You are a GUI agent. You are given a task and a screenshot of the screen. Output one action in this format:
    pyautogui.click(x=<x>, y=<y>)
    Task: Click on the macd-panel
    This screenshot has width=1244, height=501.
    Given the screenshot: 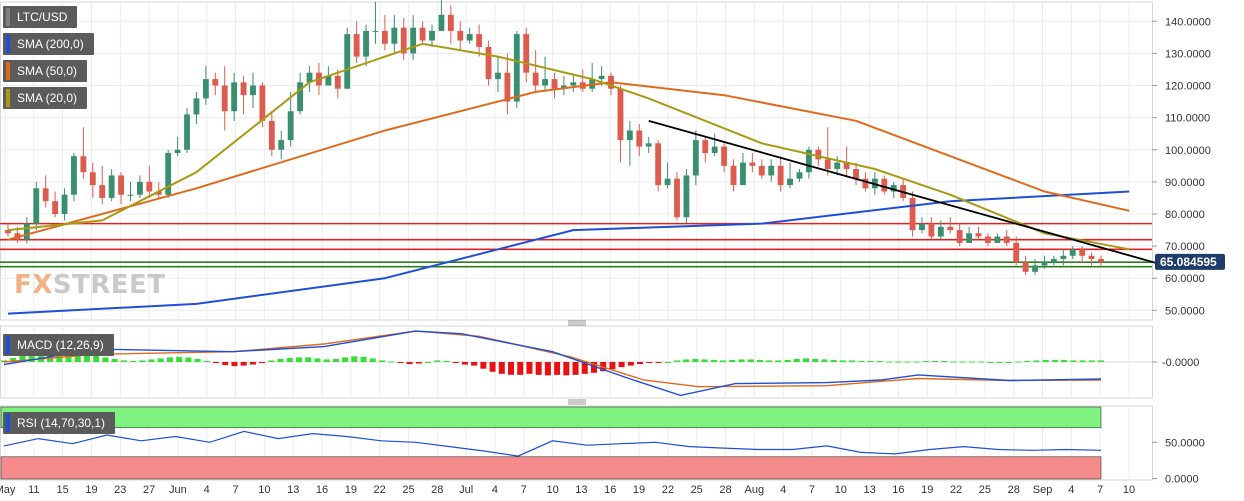 What is the action you would take?
    pyautogui.click(x=576, y=363)
    